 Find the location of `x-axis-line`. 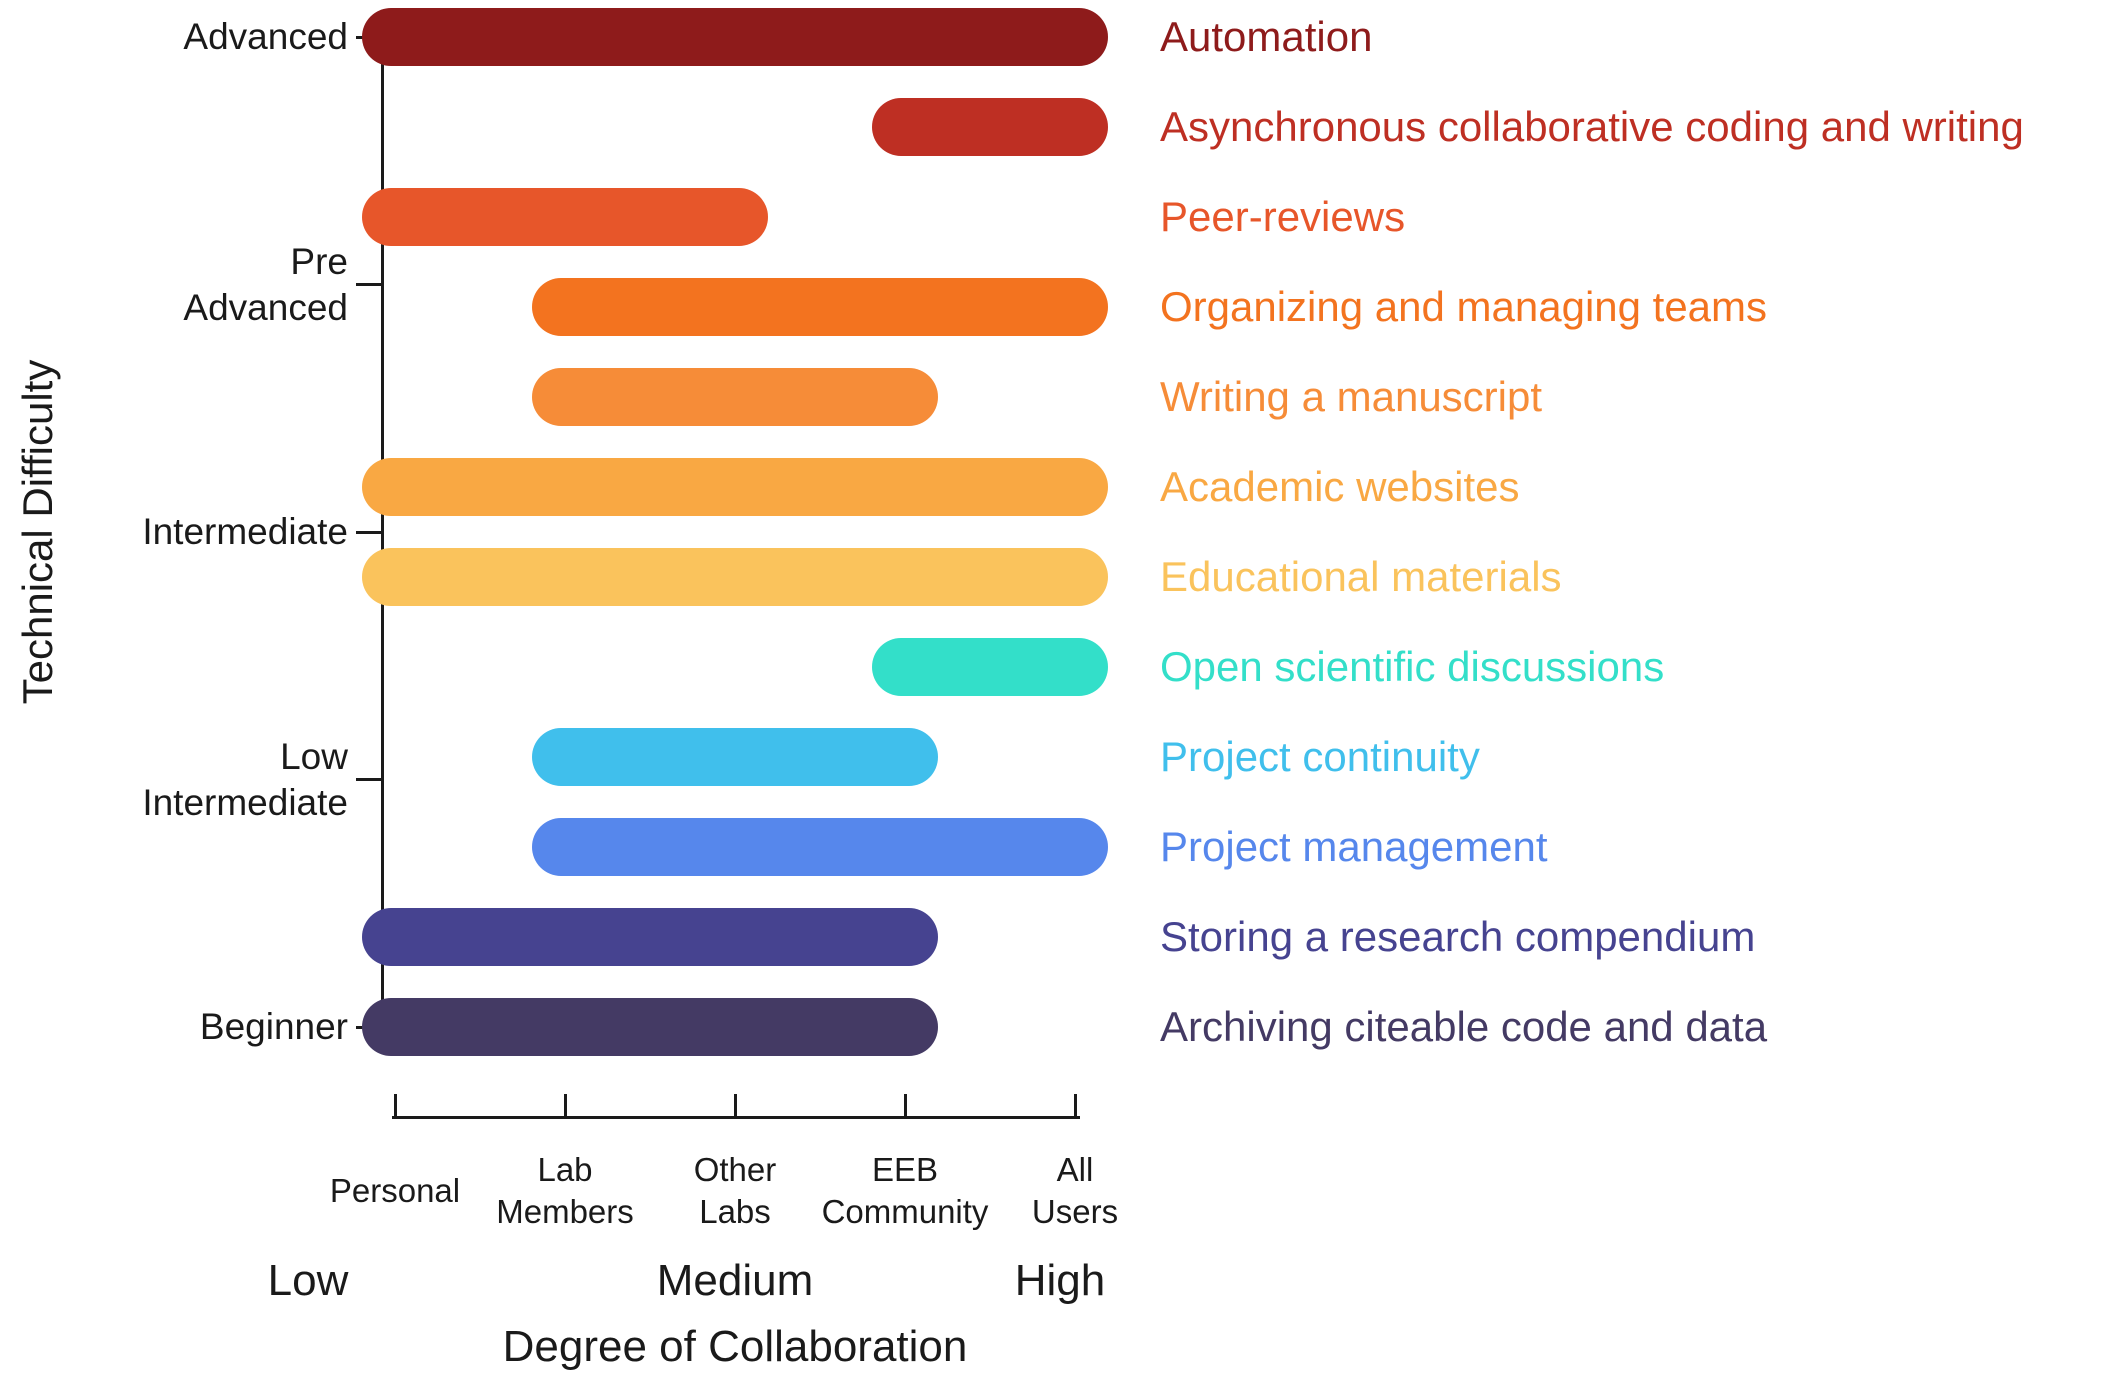

x-axis-line is located at coordinates (736, 1117).